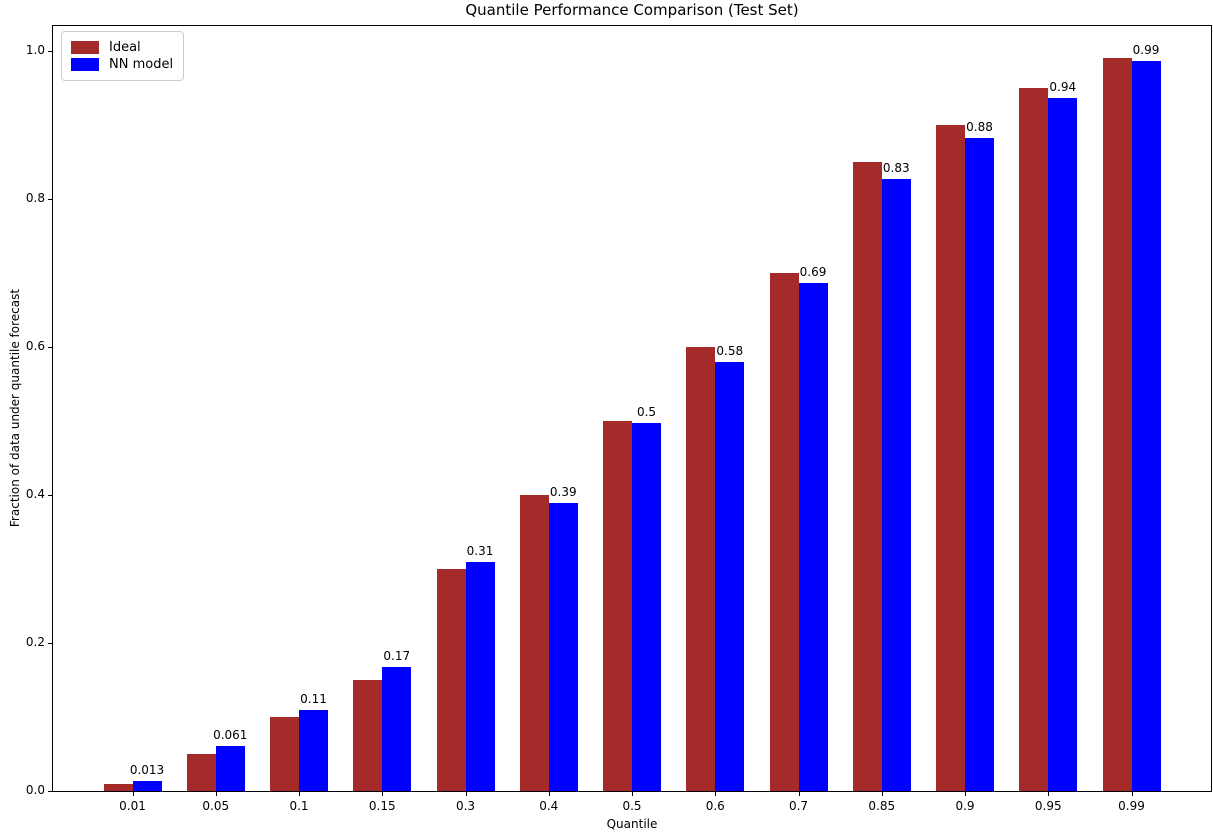 The height and width of the screenshot is (835, 1213). Describe the element at coordinates (35, 642) in the screenshot. I see `y-tick-label: 0.2` at that location.